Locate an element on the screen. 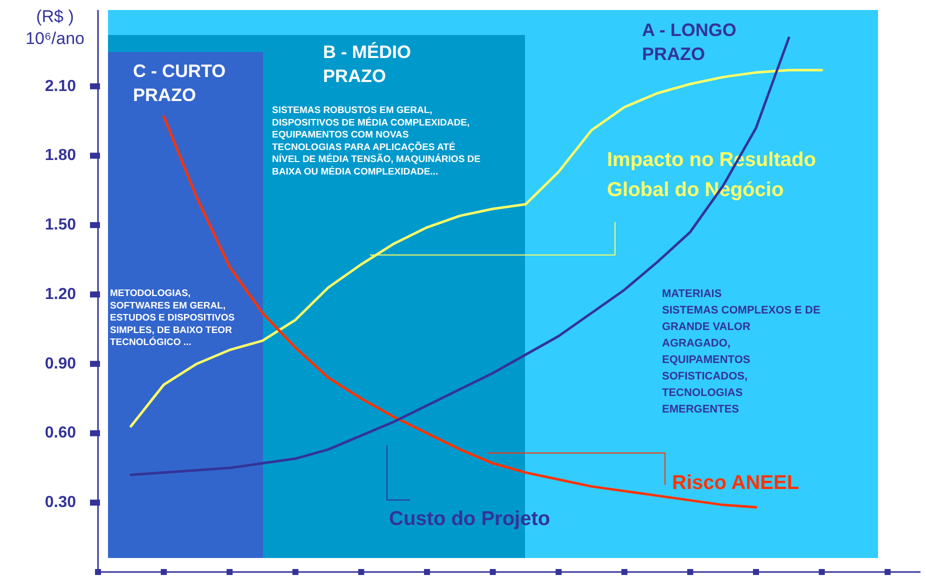  y-tick-label: 1.20 is located at coordinates (60, 294).